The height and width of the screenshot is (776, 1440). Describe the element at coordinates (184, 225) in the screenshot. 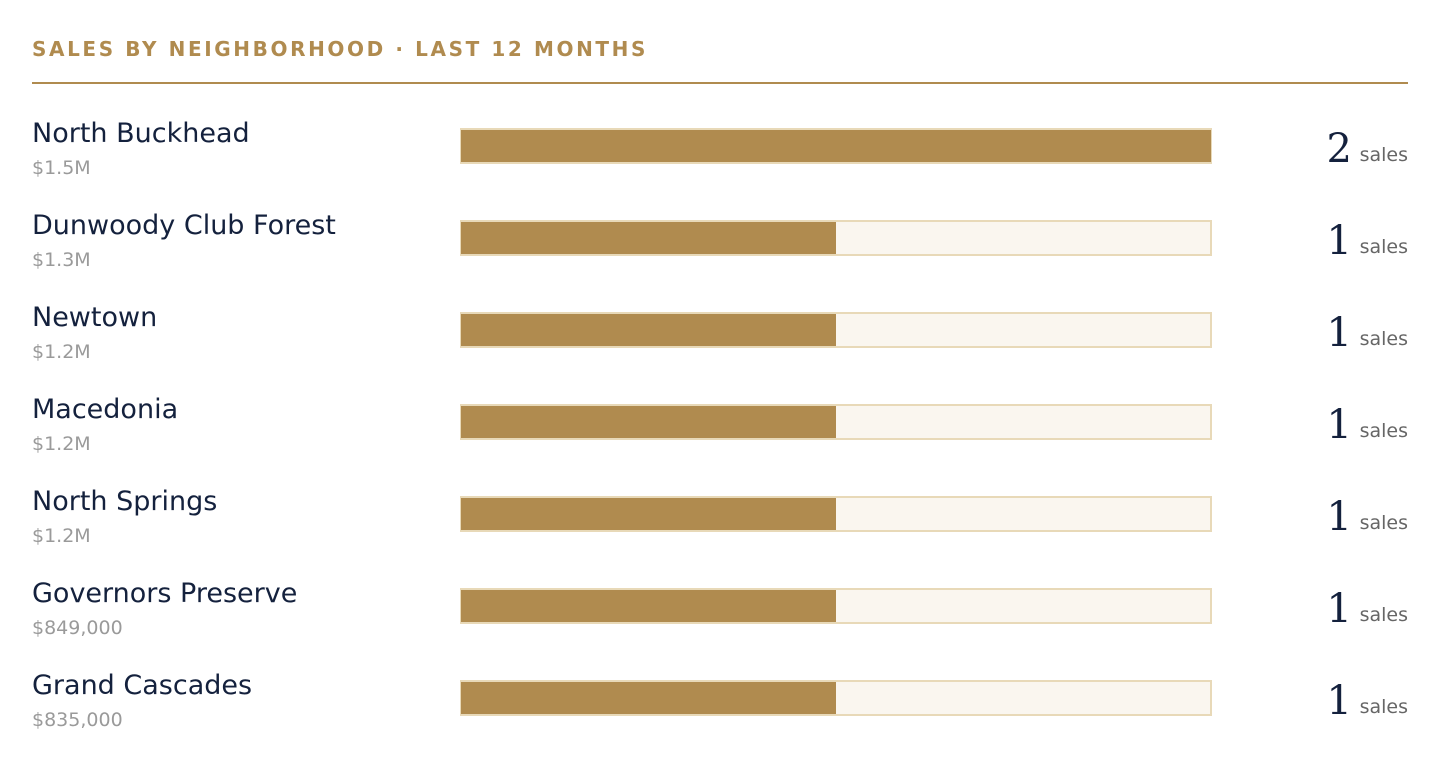

I see `neighborhood-name: Dunwoody Club Forest` at that location.